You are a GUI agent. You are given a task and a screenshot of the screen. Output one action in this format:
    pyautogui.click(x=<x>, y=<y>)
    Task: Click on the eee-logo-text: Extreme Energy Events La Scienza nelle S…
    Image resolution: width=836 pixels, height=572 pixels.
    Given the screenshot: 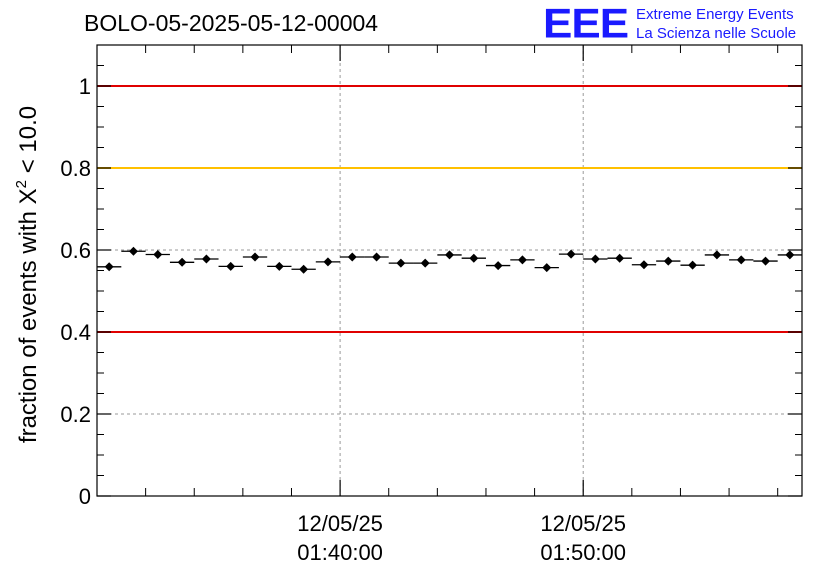 What is the action you would take?
    pyautogui.click(x=716, y=24)
    